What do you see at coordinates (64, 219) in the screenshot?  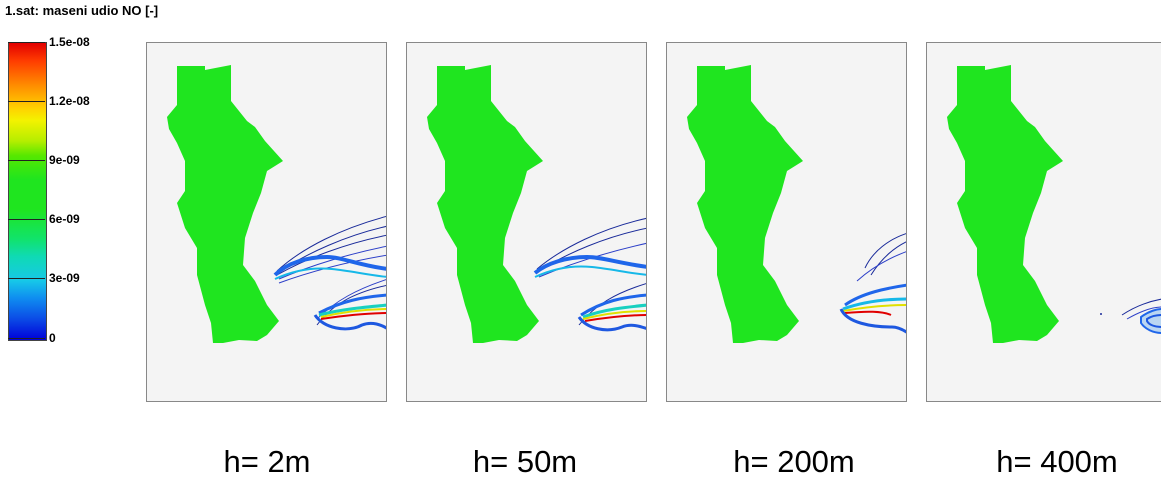 I see `colorbar-tick-label: 6e-09` at bounding box center [64, 219].